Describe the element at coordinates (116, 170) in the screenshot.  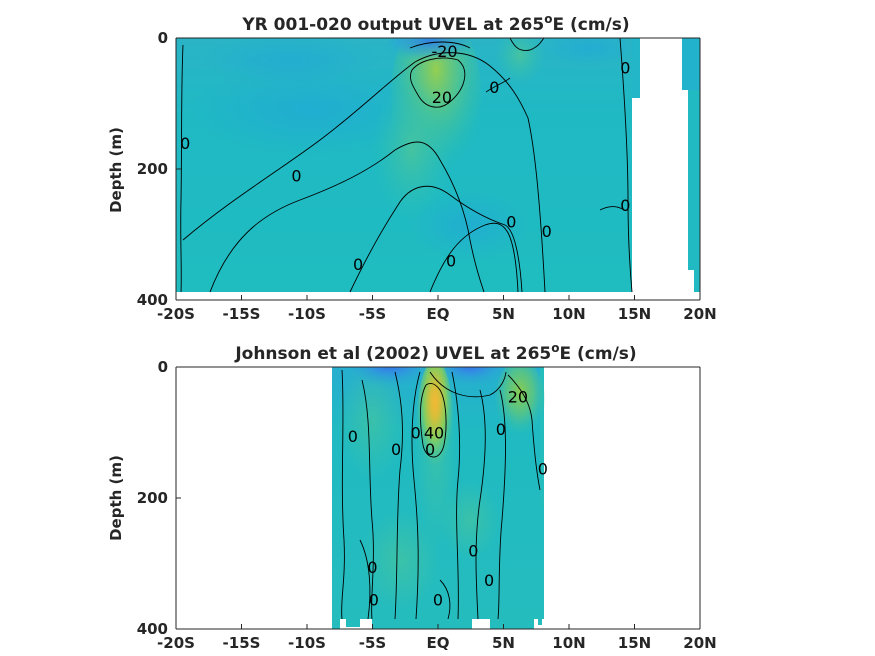
I see `panel-1-ylabel: Depth (m)` at that location.